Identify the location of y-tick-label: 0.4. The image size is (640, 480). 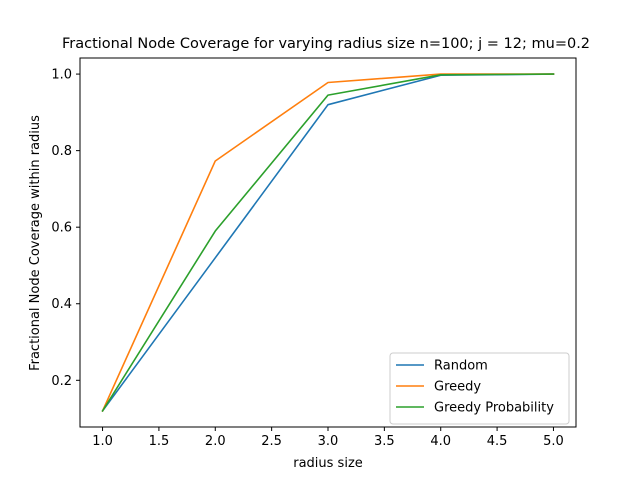
(61, 304).